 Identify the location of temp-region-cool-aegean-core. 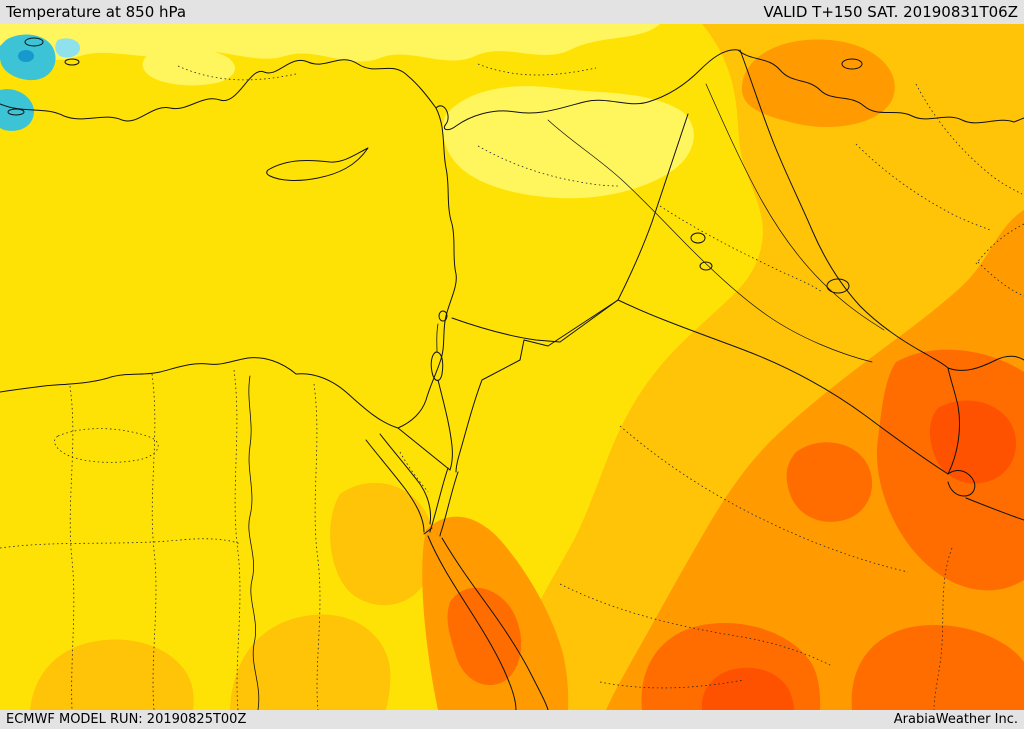
(26, 56).